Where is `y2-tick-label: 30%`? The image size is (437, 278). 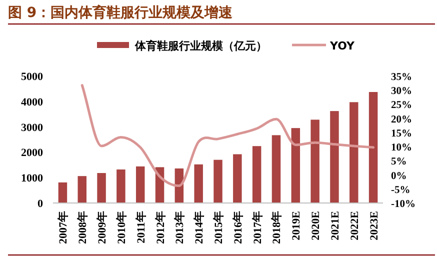 y2-tick-label: 30% is located at coordinates (401, 92).